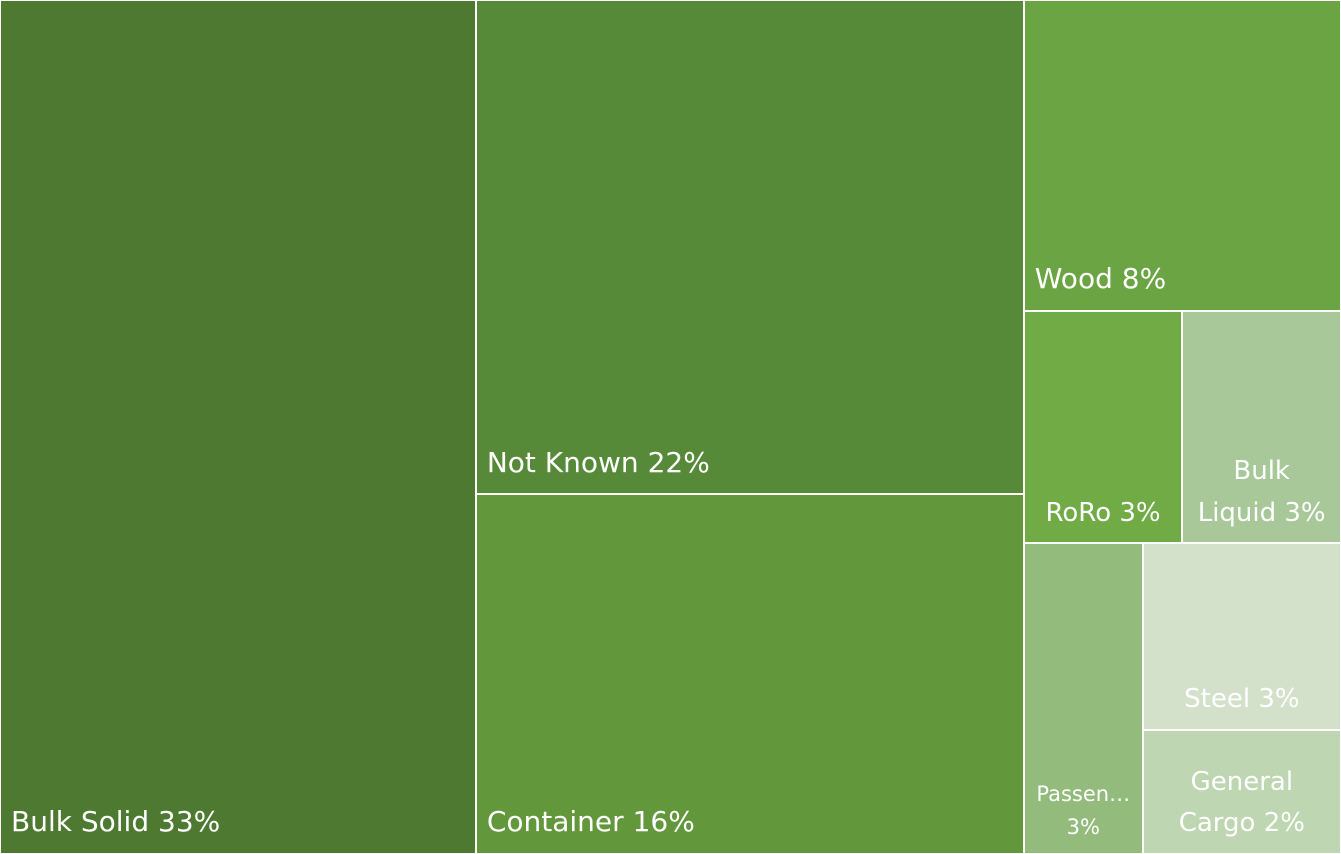  Describe the element at coordinates (1217, 699) in the screenshot. I see `category-label: Steel` at that location.